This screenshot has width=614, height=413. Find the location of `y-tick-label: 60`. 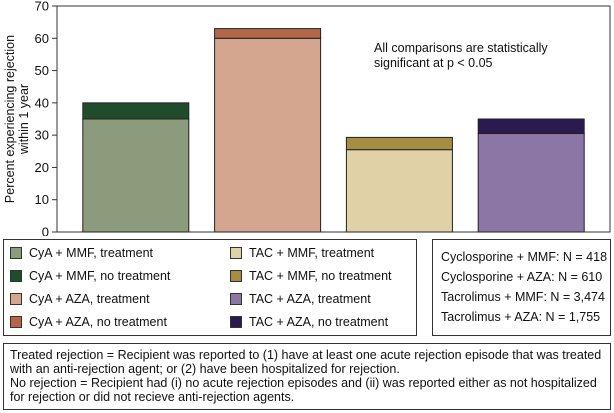

y-tick-label: 60 is located at coordinates (42, 38).